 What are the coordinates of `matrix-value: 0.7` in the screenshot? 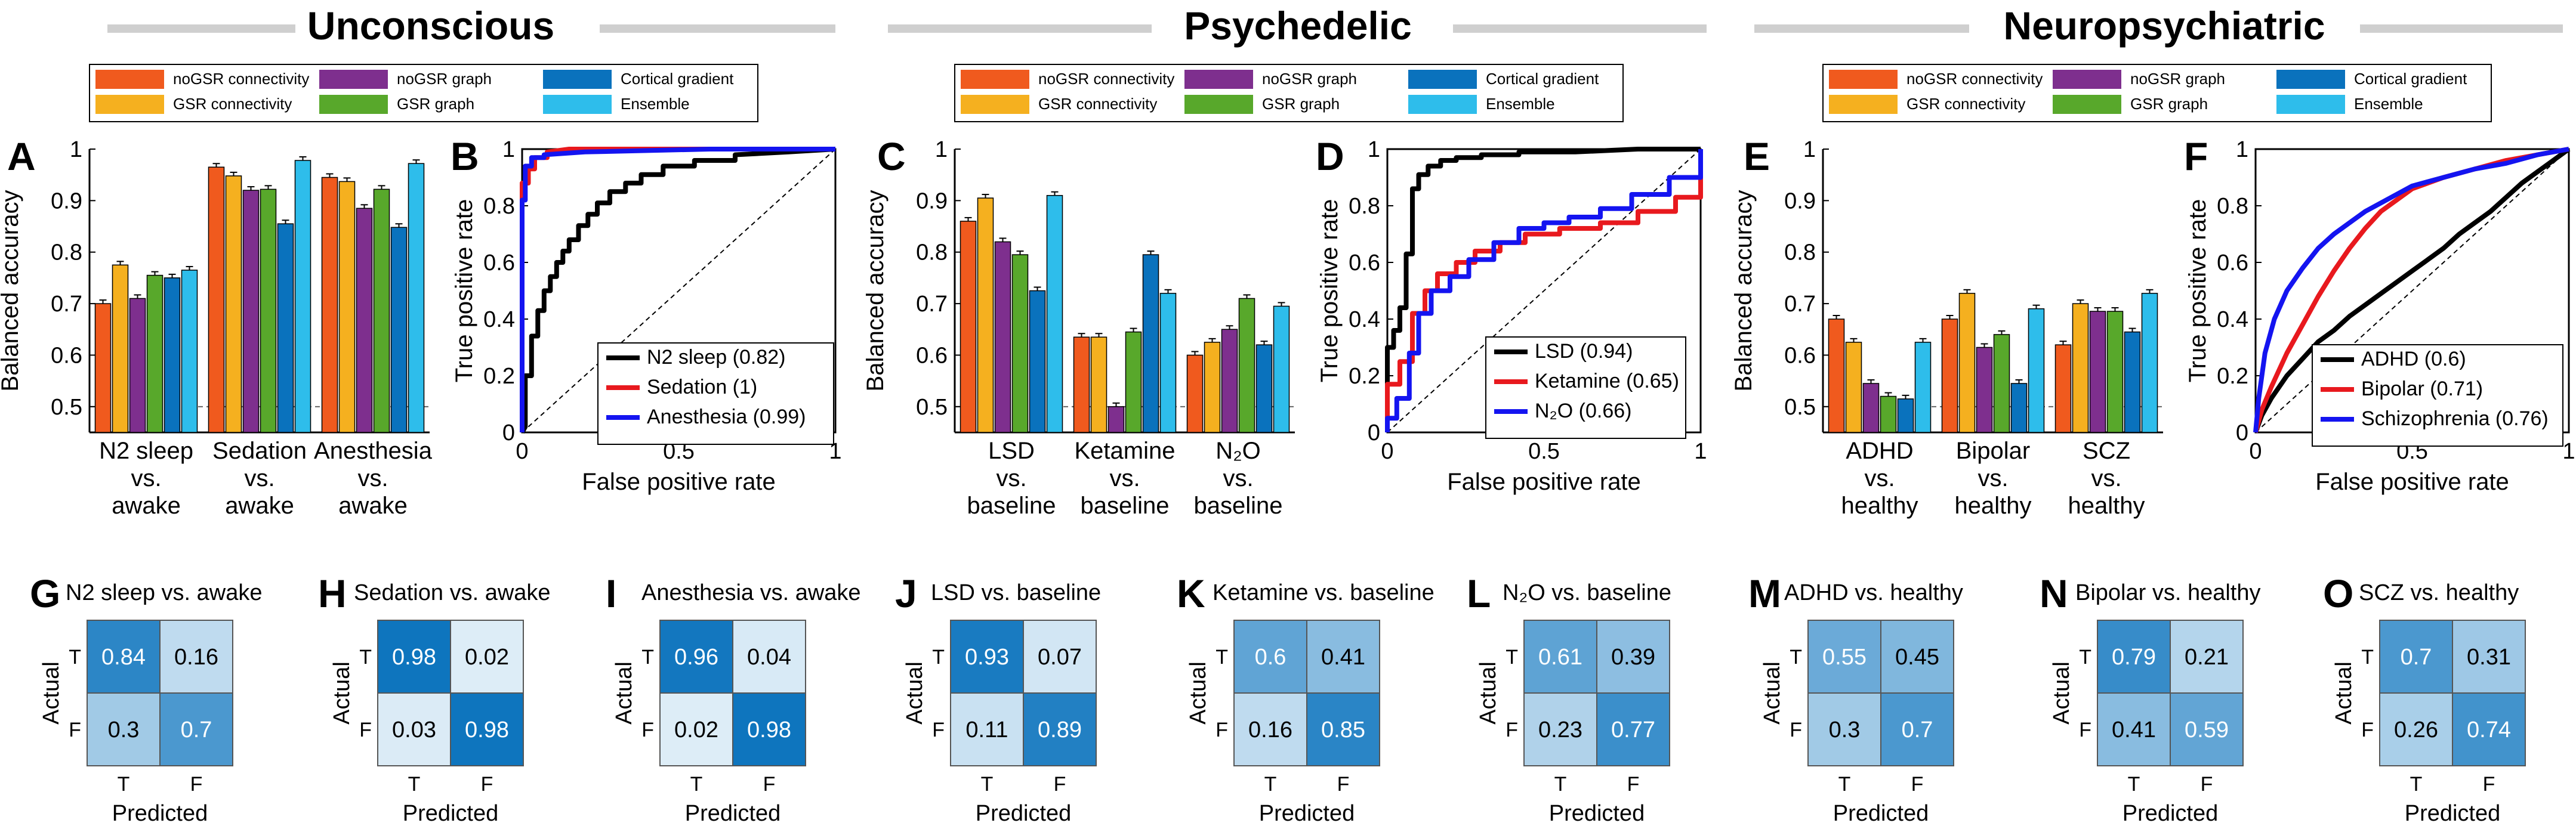 It's located at (1917, 730).